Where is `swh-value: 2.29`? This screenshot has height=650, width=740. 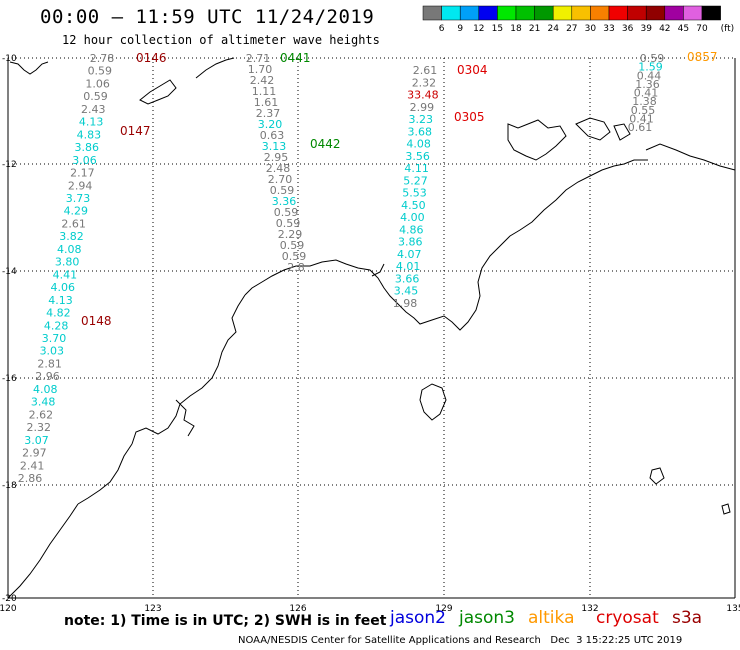
swh-value: 2.29 is located at coordinates (290, 234).